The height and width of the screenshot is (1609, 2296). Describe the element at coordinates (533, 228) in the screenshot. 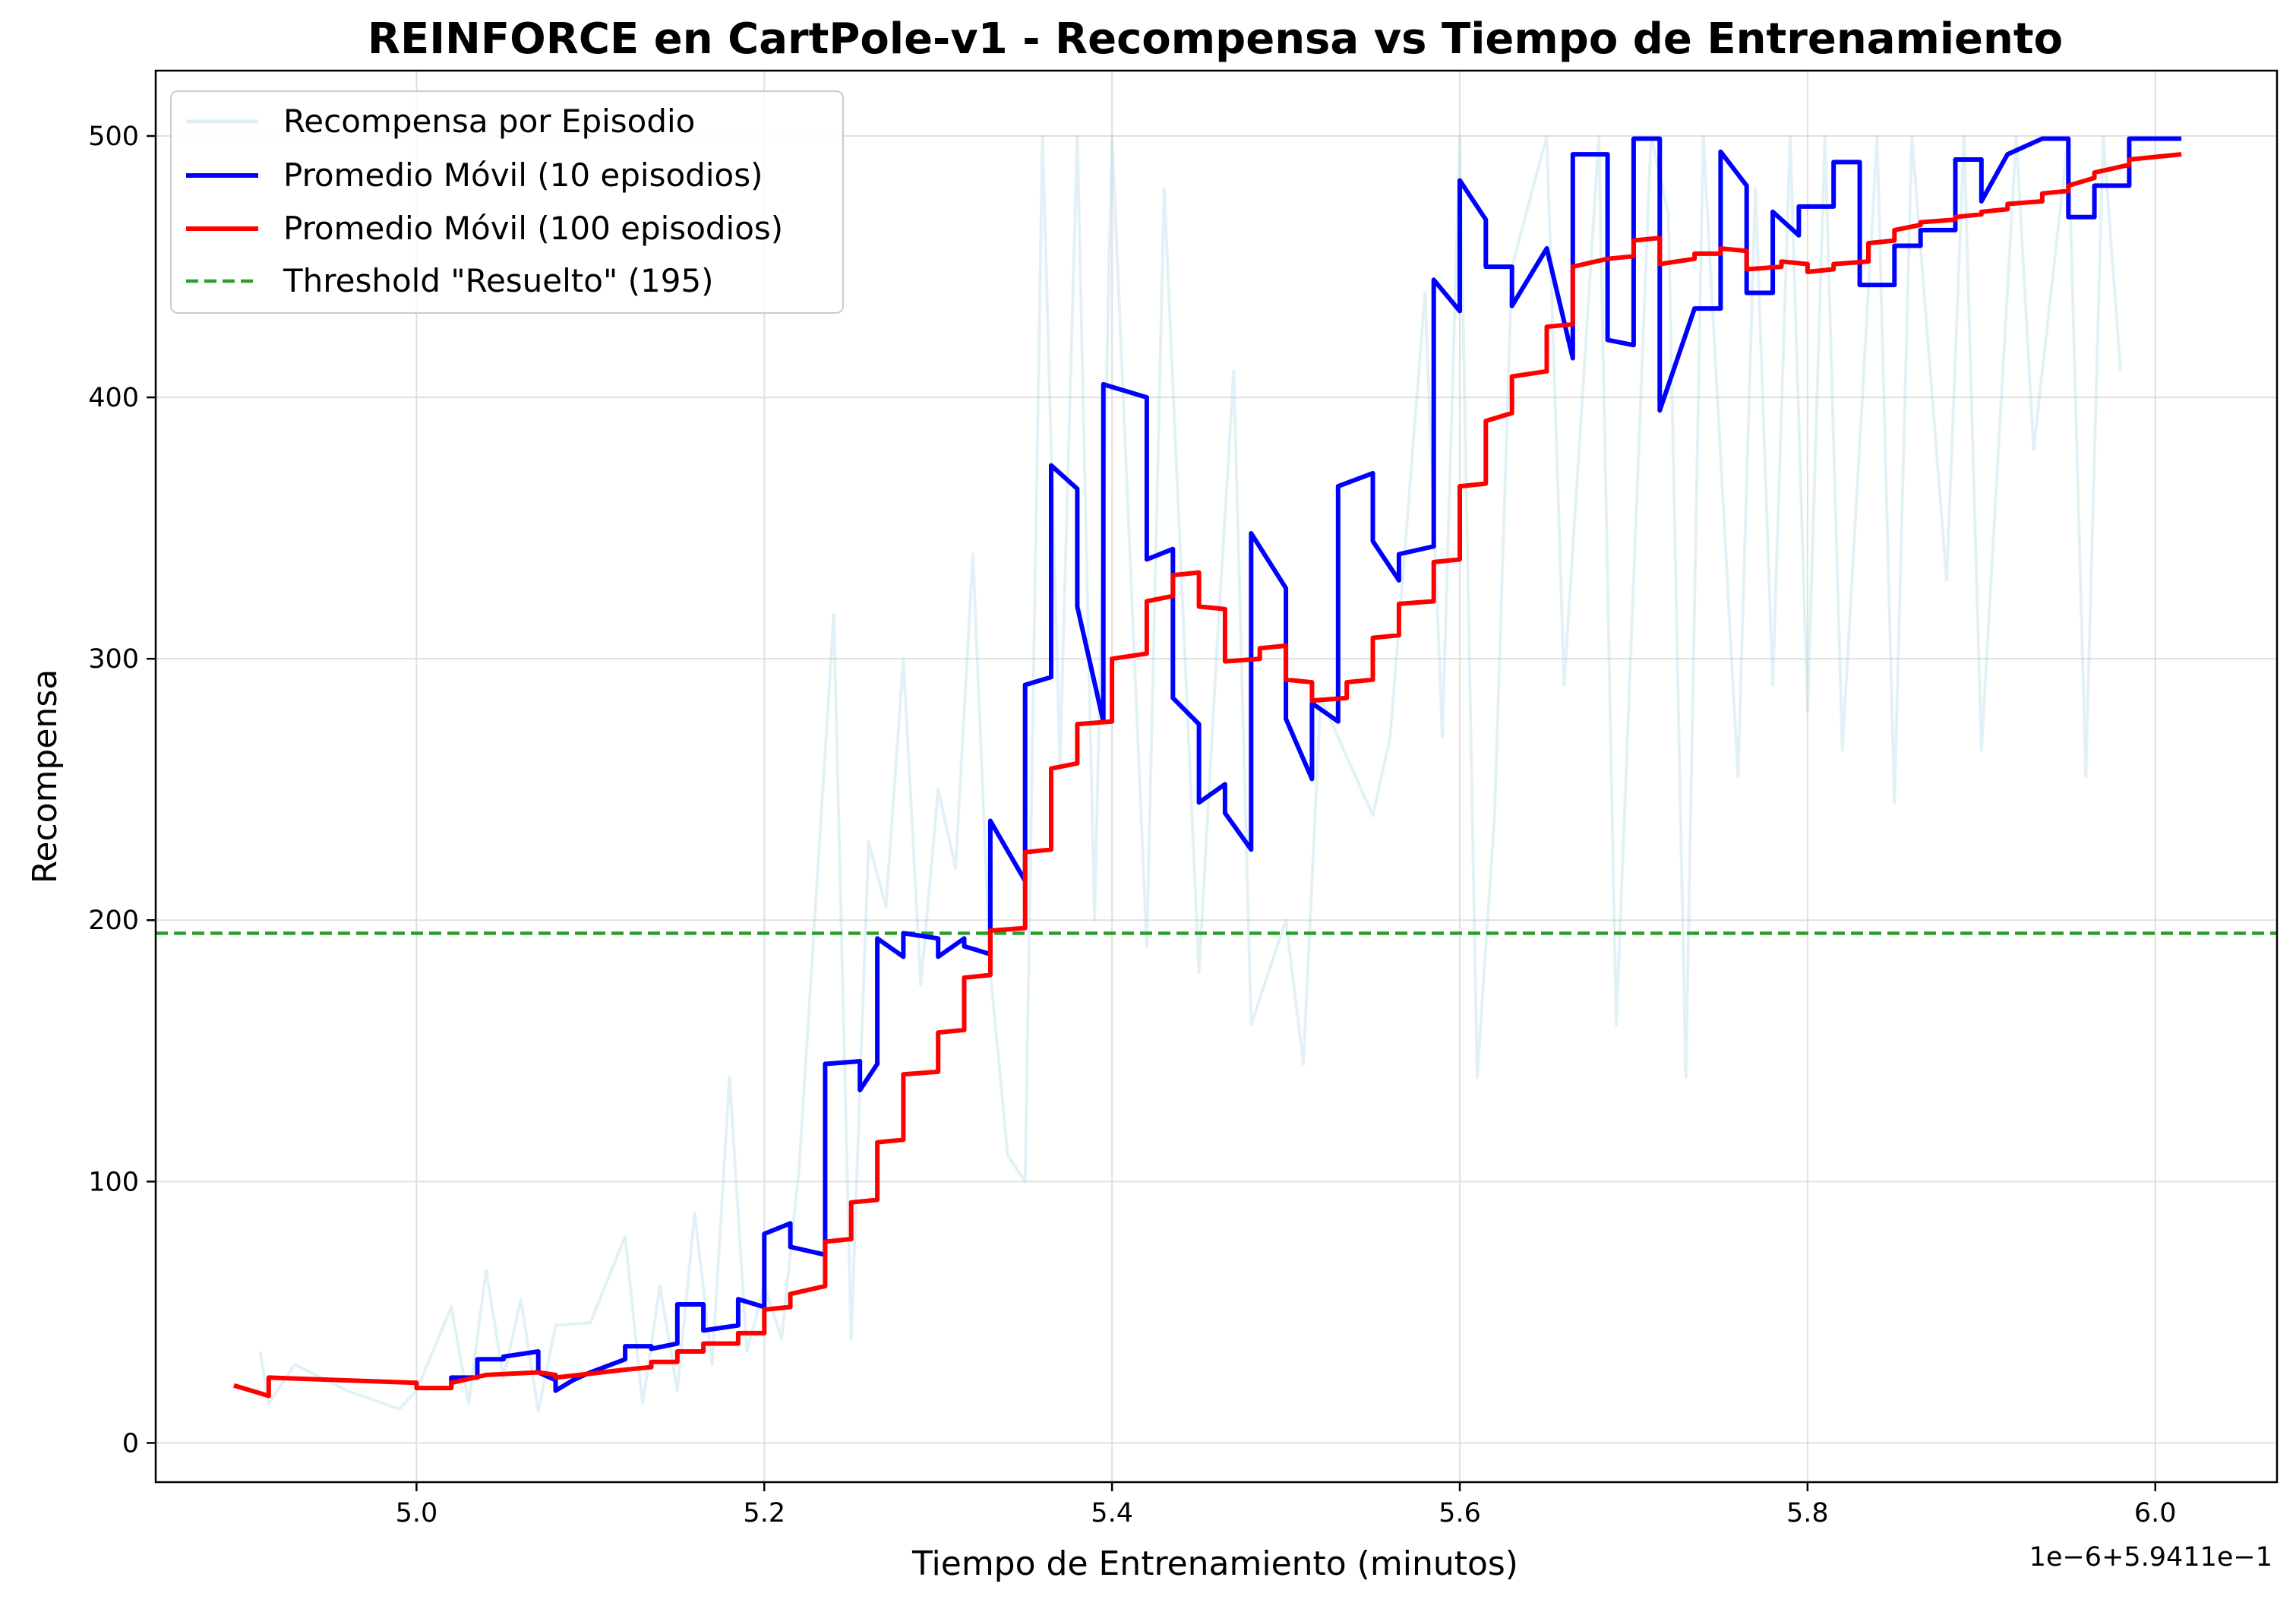

I see `legend-label-ma100: Promedio Móvil (100 episodios)` at that location.